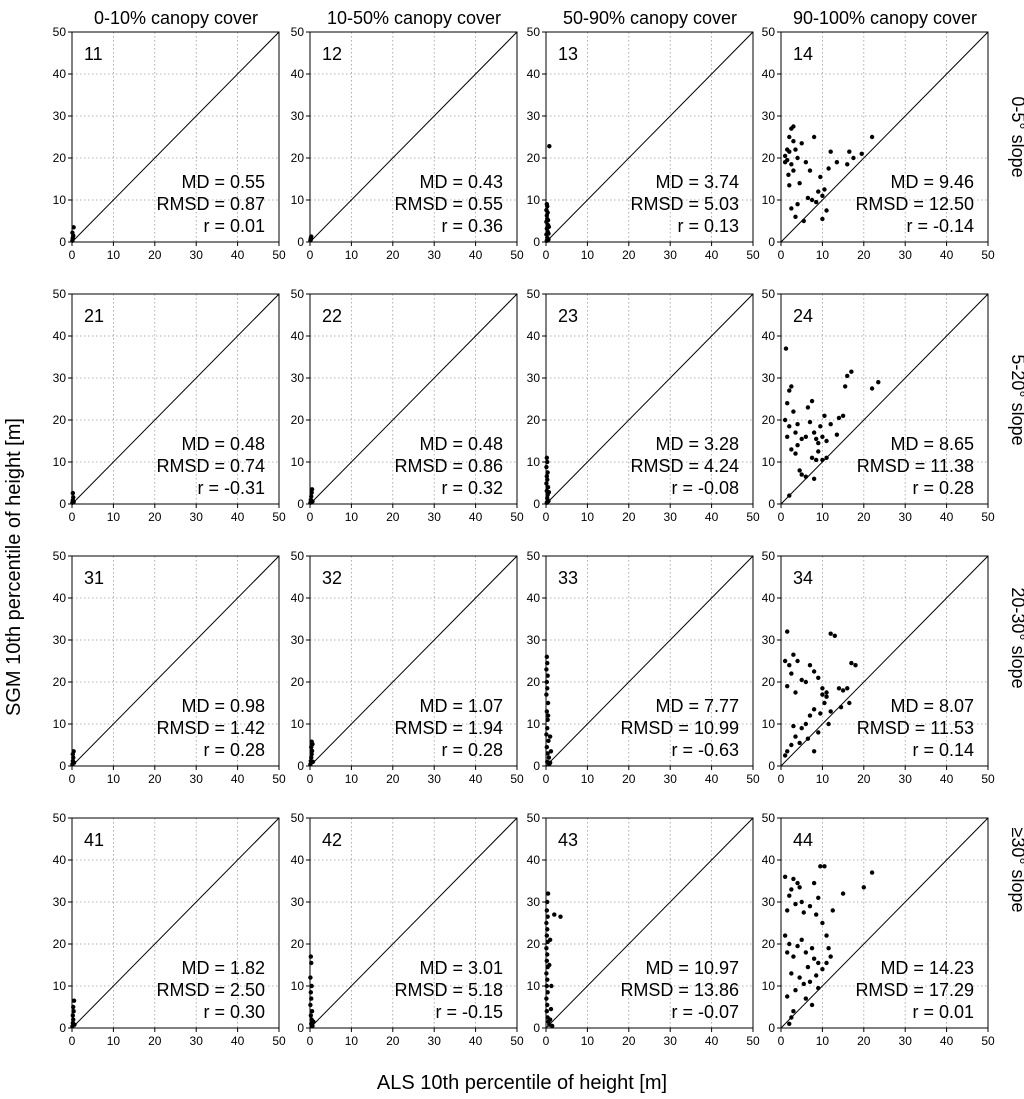  What do you see at coordinates (234, 226) in the screenshot?
I see `stat-r: r = 0.01` at bounding box center [234, 226].